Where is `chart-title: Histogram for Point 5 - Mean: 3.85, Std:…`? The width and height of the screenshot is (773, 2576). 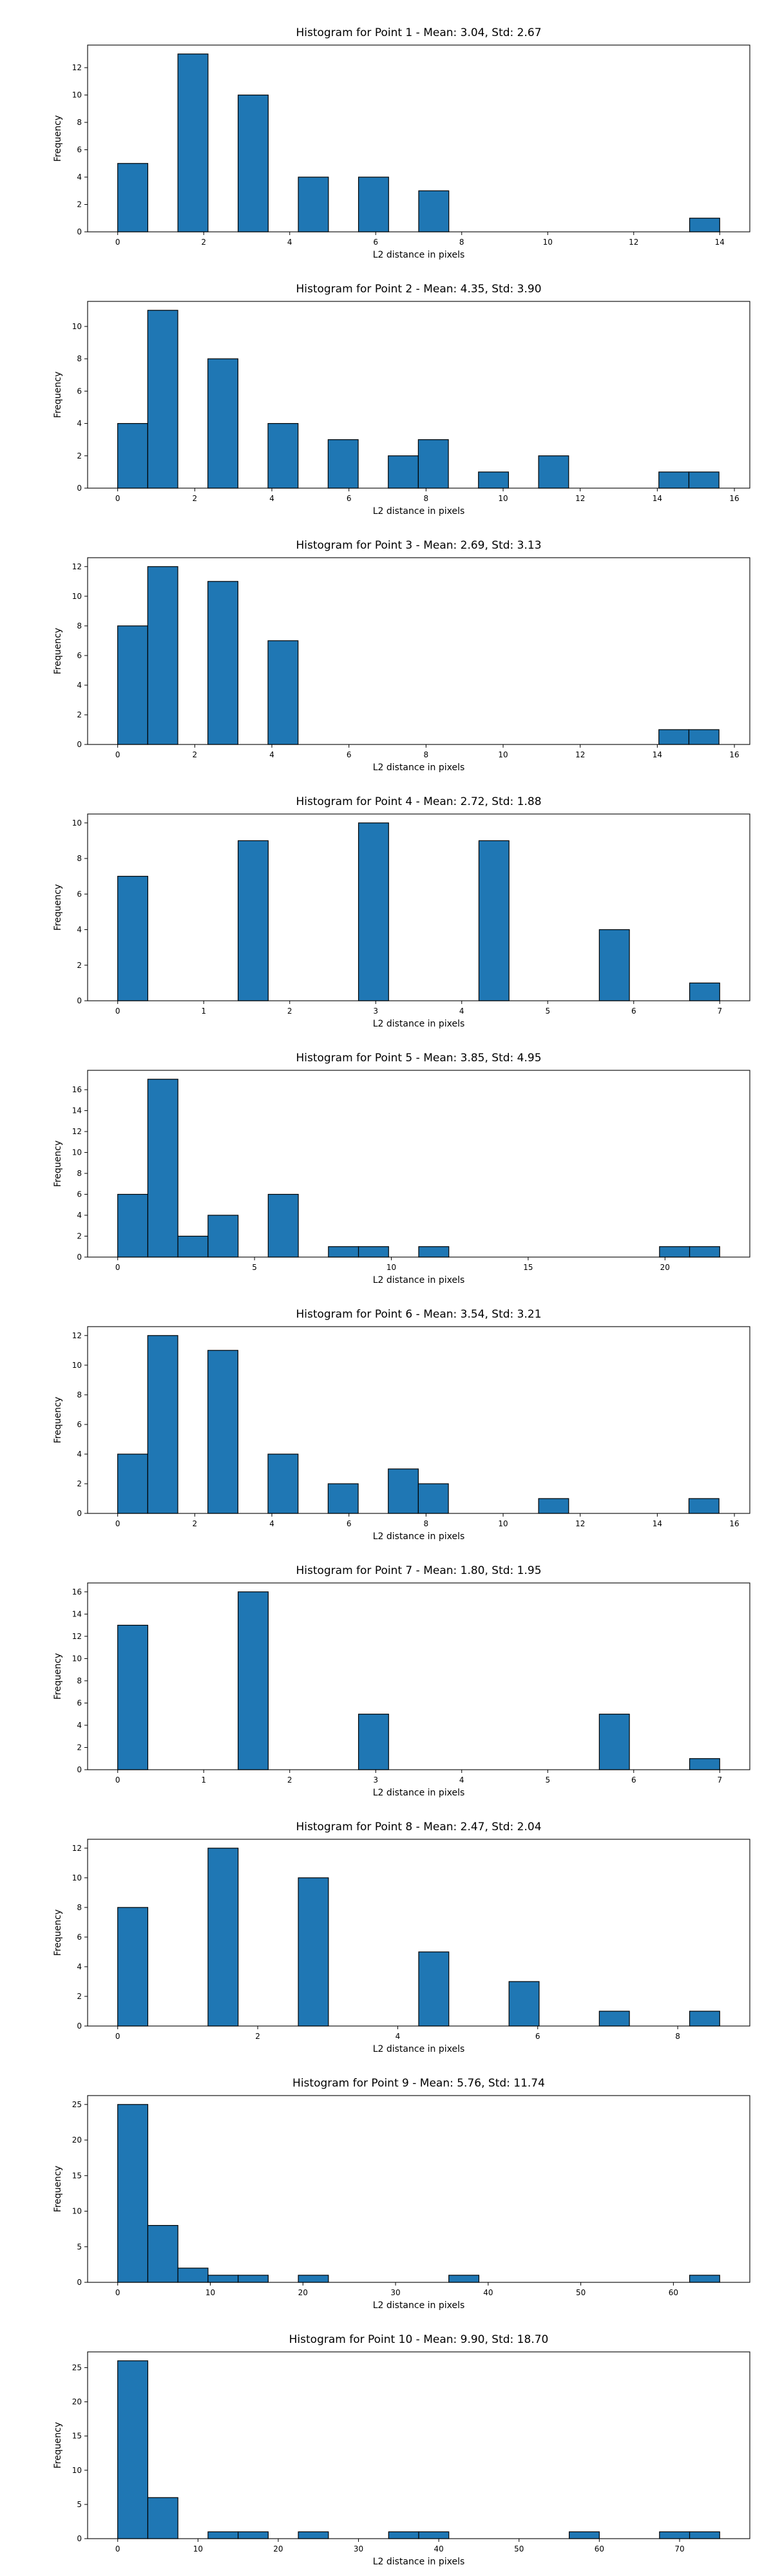 chart-title: Histogram for Point 5 - Mean: 3.85, Std:… is located at coordinates (418, 1059).